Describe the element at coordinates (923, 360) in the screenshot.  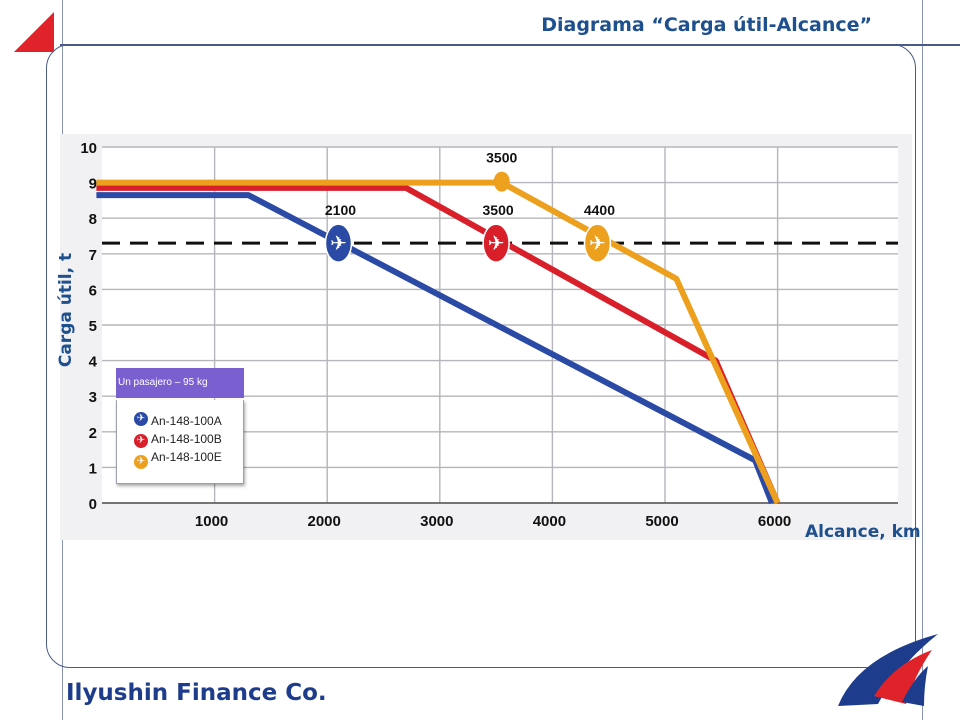
I see `frame-vertical-line-right` at that location.